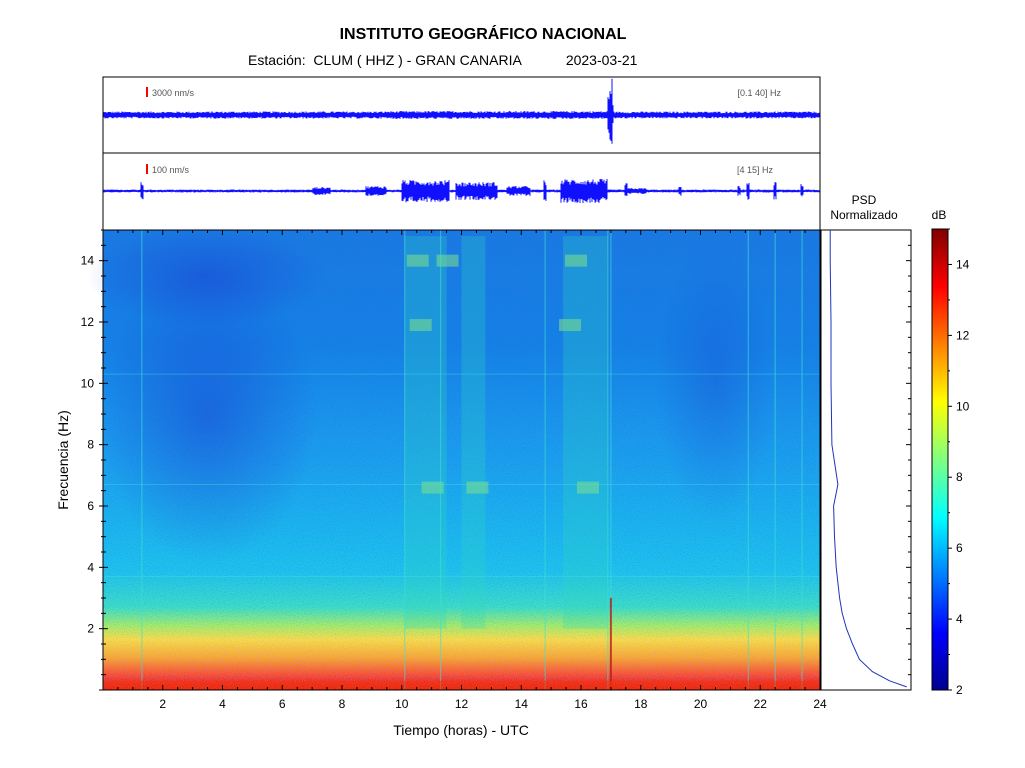 The height and width of the screenshot is (768, 1025). Describe the element at coordinates (90, 445) in the screenshot. I see `y-tick-label: 8` at that location.